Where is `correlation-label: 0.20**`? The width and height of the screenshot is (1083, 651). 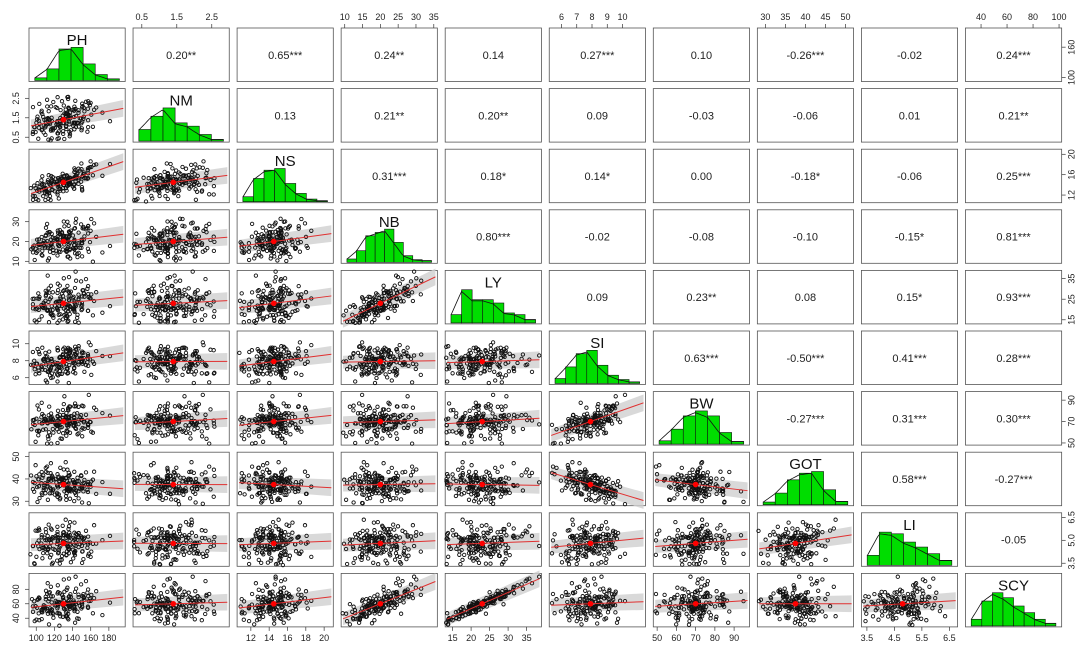 correlation-label: 0.20** is located at coordinates (181, 56).